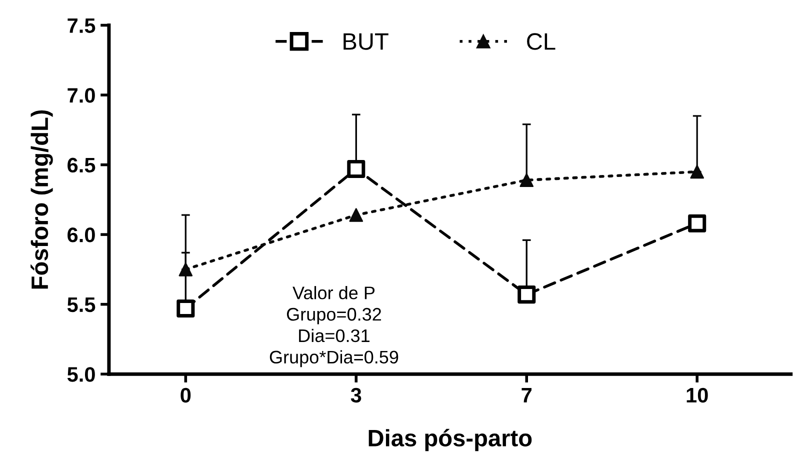  I want to click on legend-label: CL, so click(541, 41).